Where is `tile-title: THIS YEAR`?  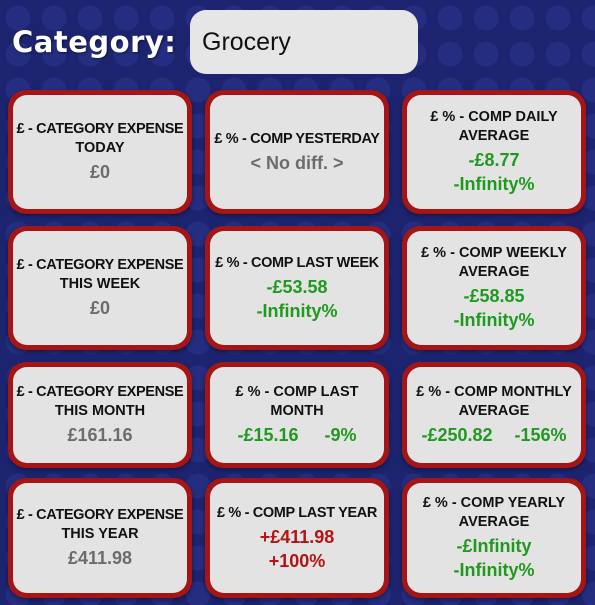 tile-title: THIS YEAR is located at coordinates (100, 534).